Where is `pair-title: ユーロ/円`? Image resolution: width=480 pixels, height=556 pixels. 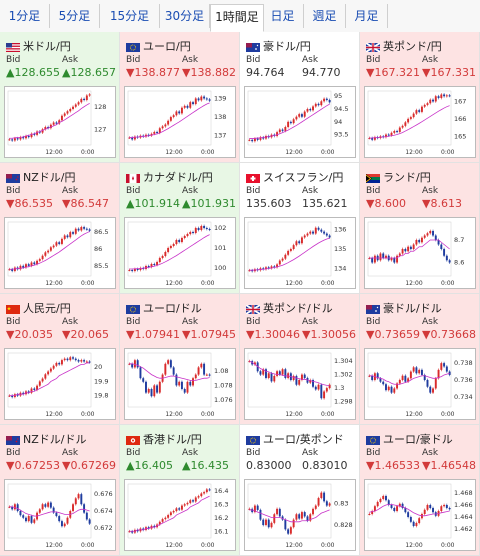 pair-title: ユーロ/円 is located at coordinates (158, 46).